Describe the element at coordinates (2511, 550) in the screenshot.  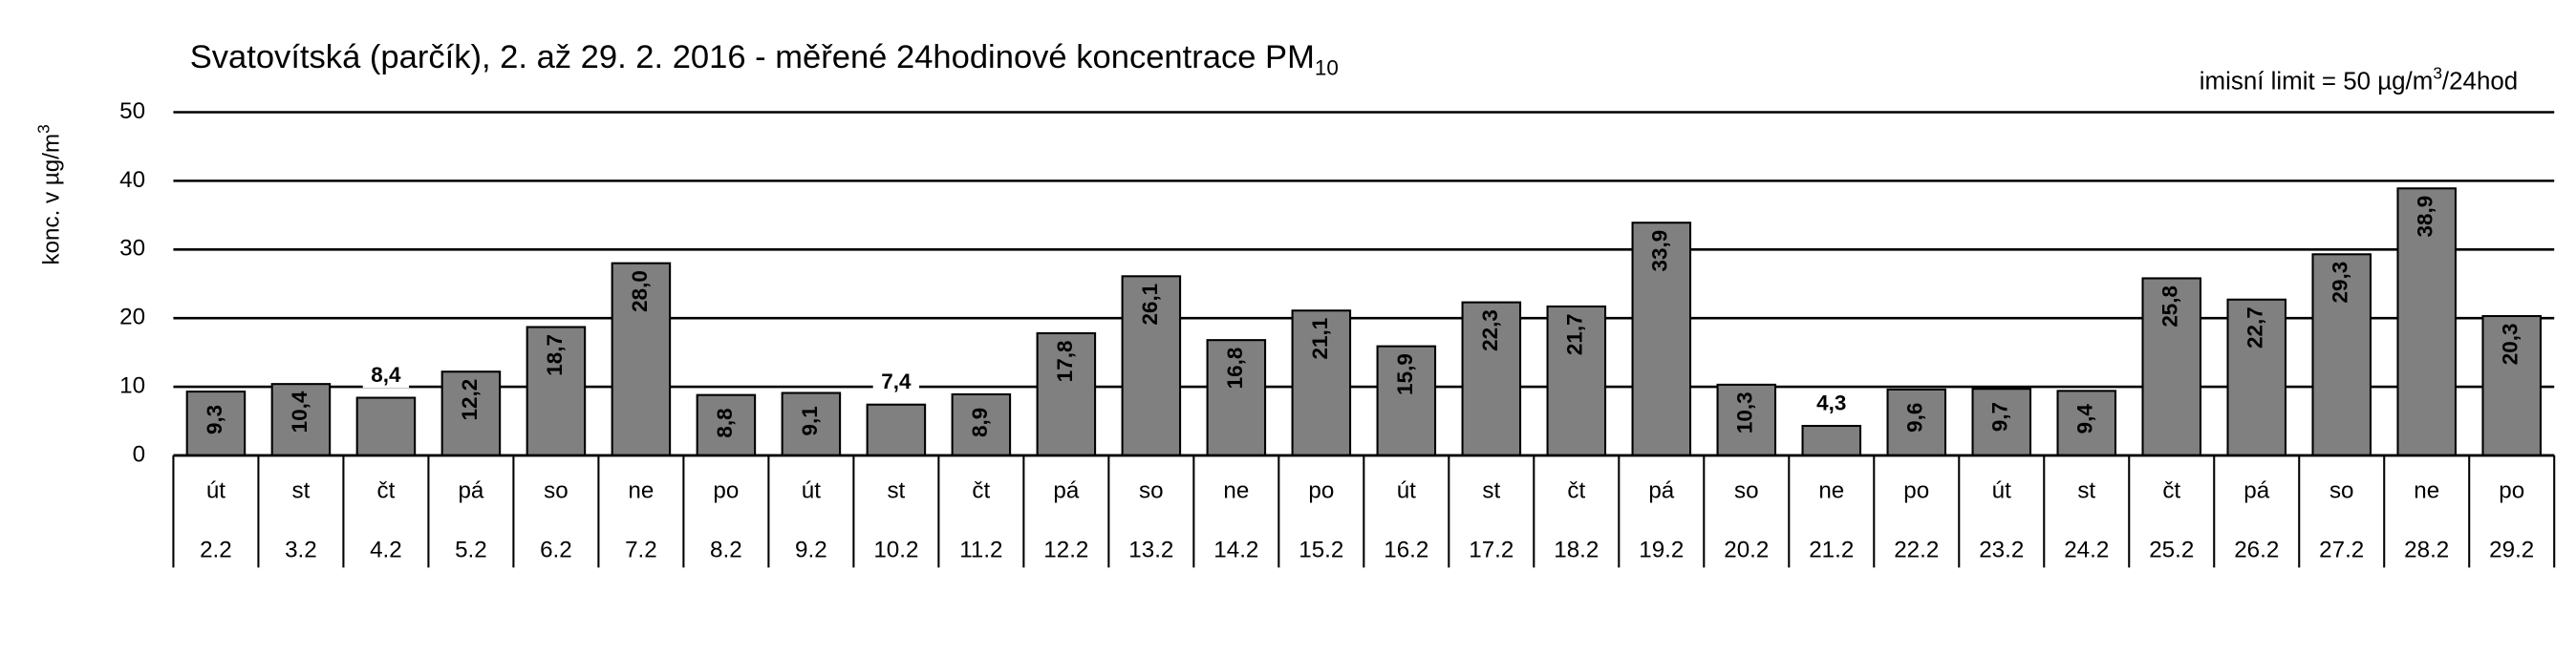
I see `x-tick-label: 29.2` at that location.